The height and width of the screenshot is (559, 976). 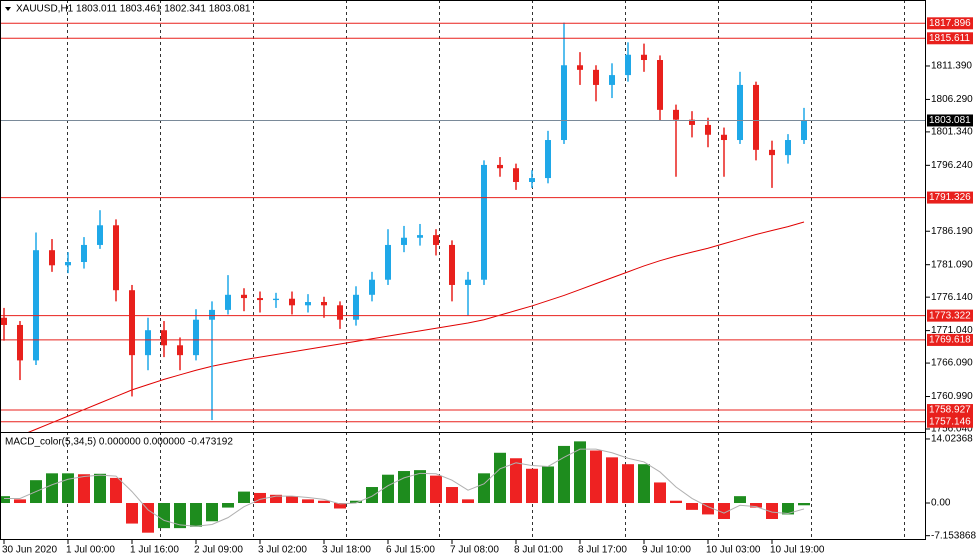 I want to click on y-tick-label: 1806.290, so click(x=952, y=99).